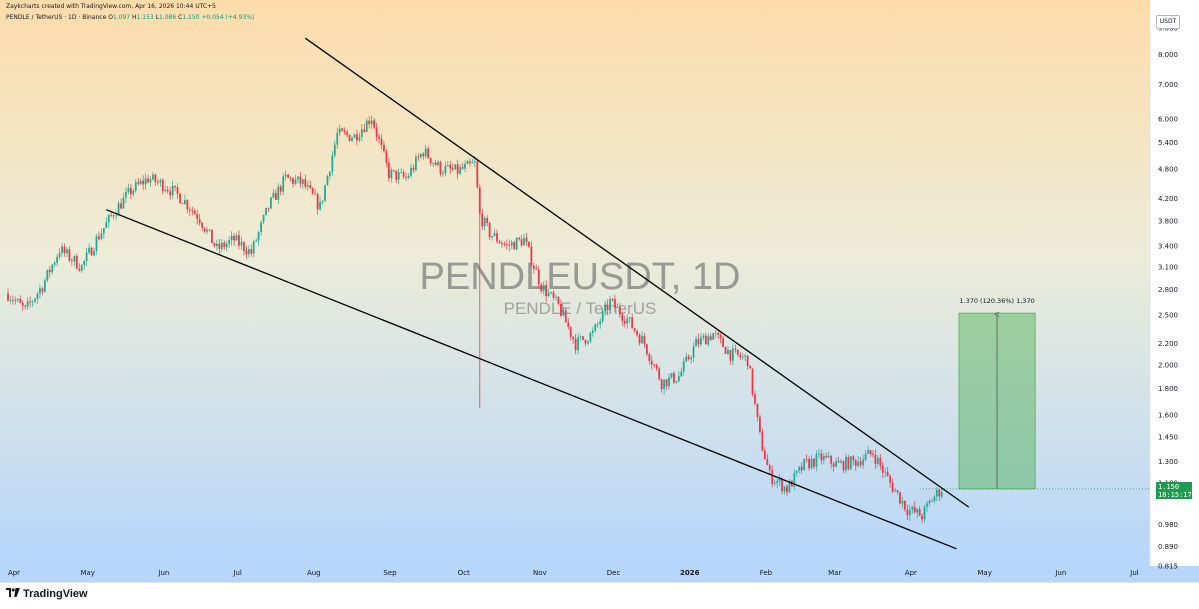 Image resolution: width=1199 pixels, height=609 pixels. Describe the element at coordinates (1168, 143) in the screenshot. I see `price-tick-label: 5.400` at that location.